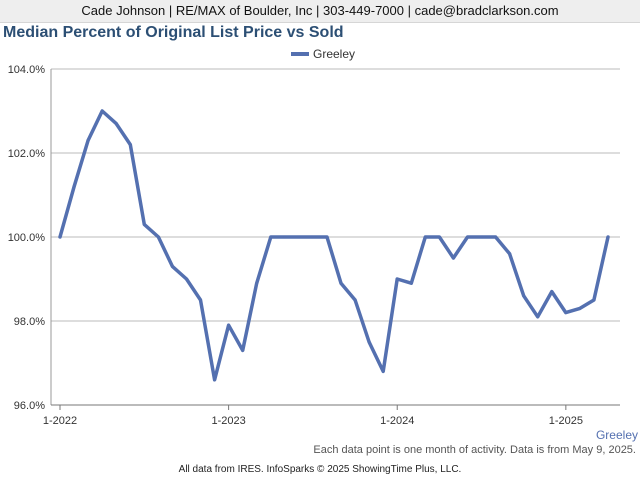 The width and height of the screenshot is (640, 480). I want to click on x-tick-label: 1-2024, so click(397, 421).